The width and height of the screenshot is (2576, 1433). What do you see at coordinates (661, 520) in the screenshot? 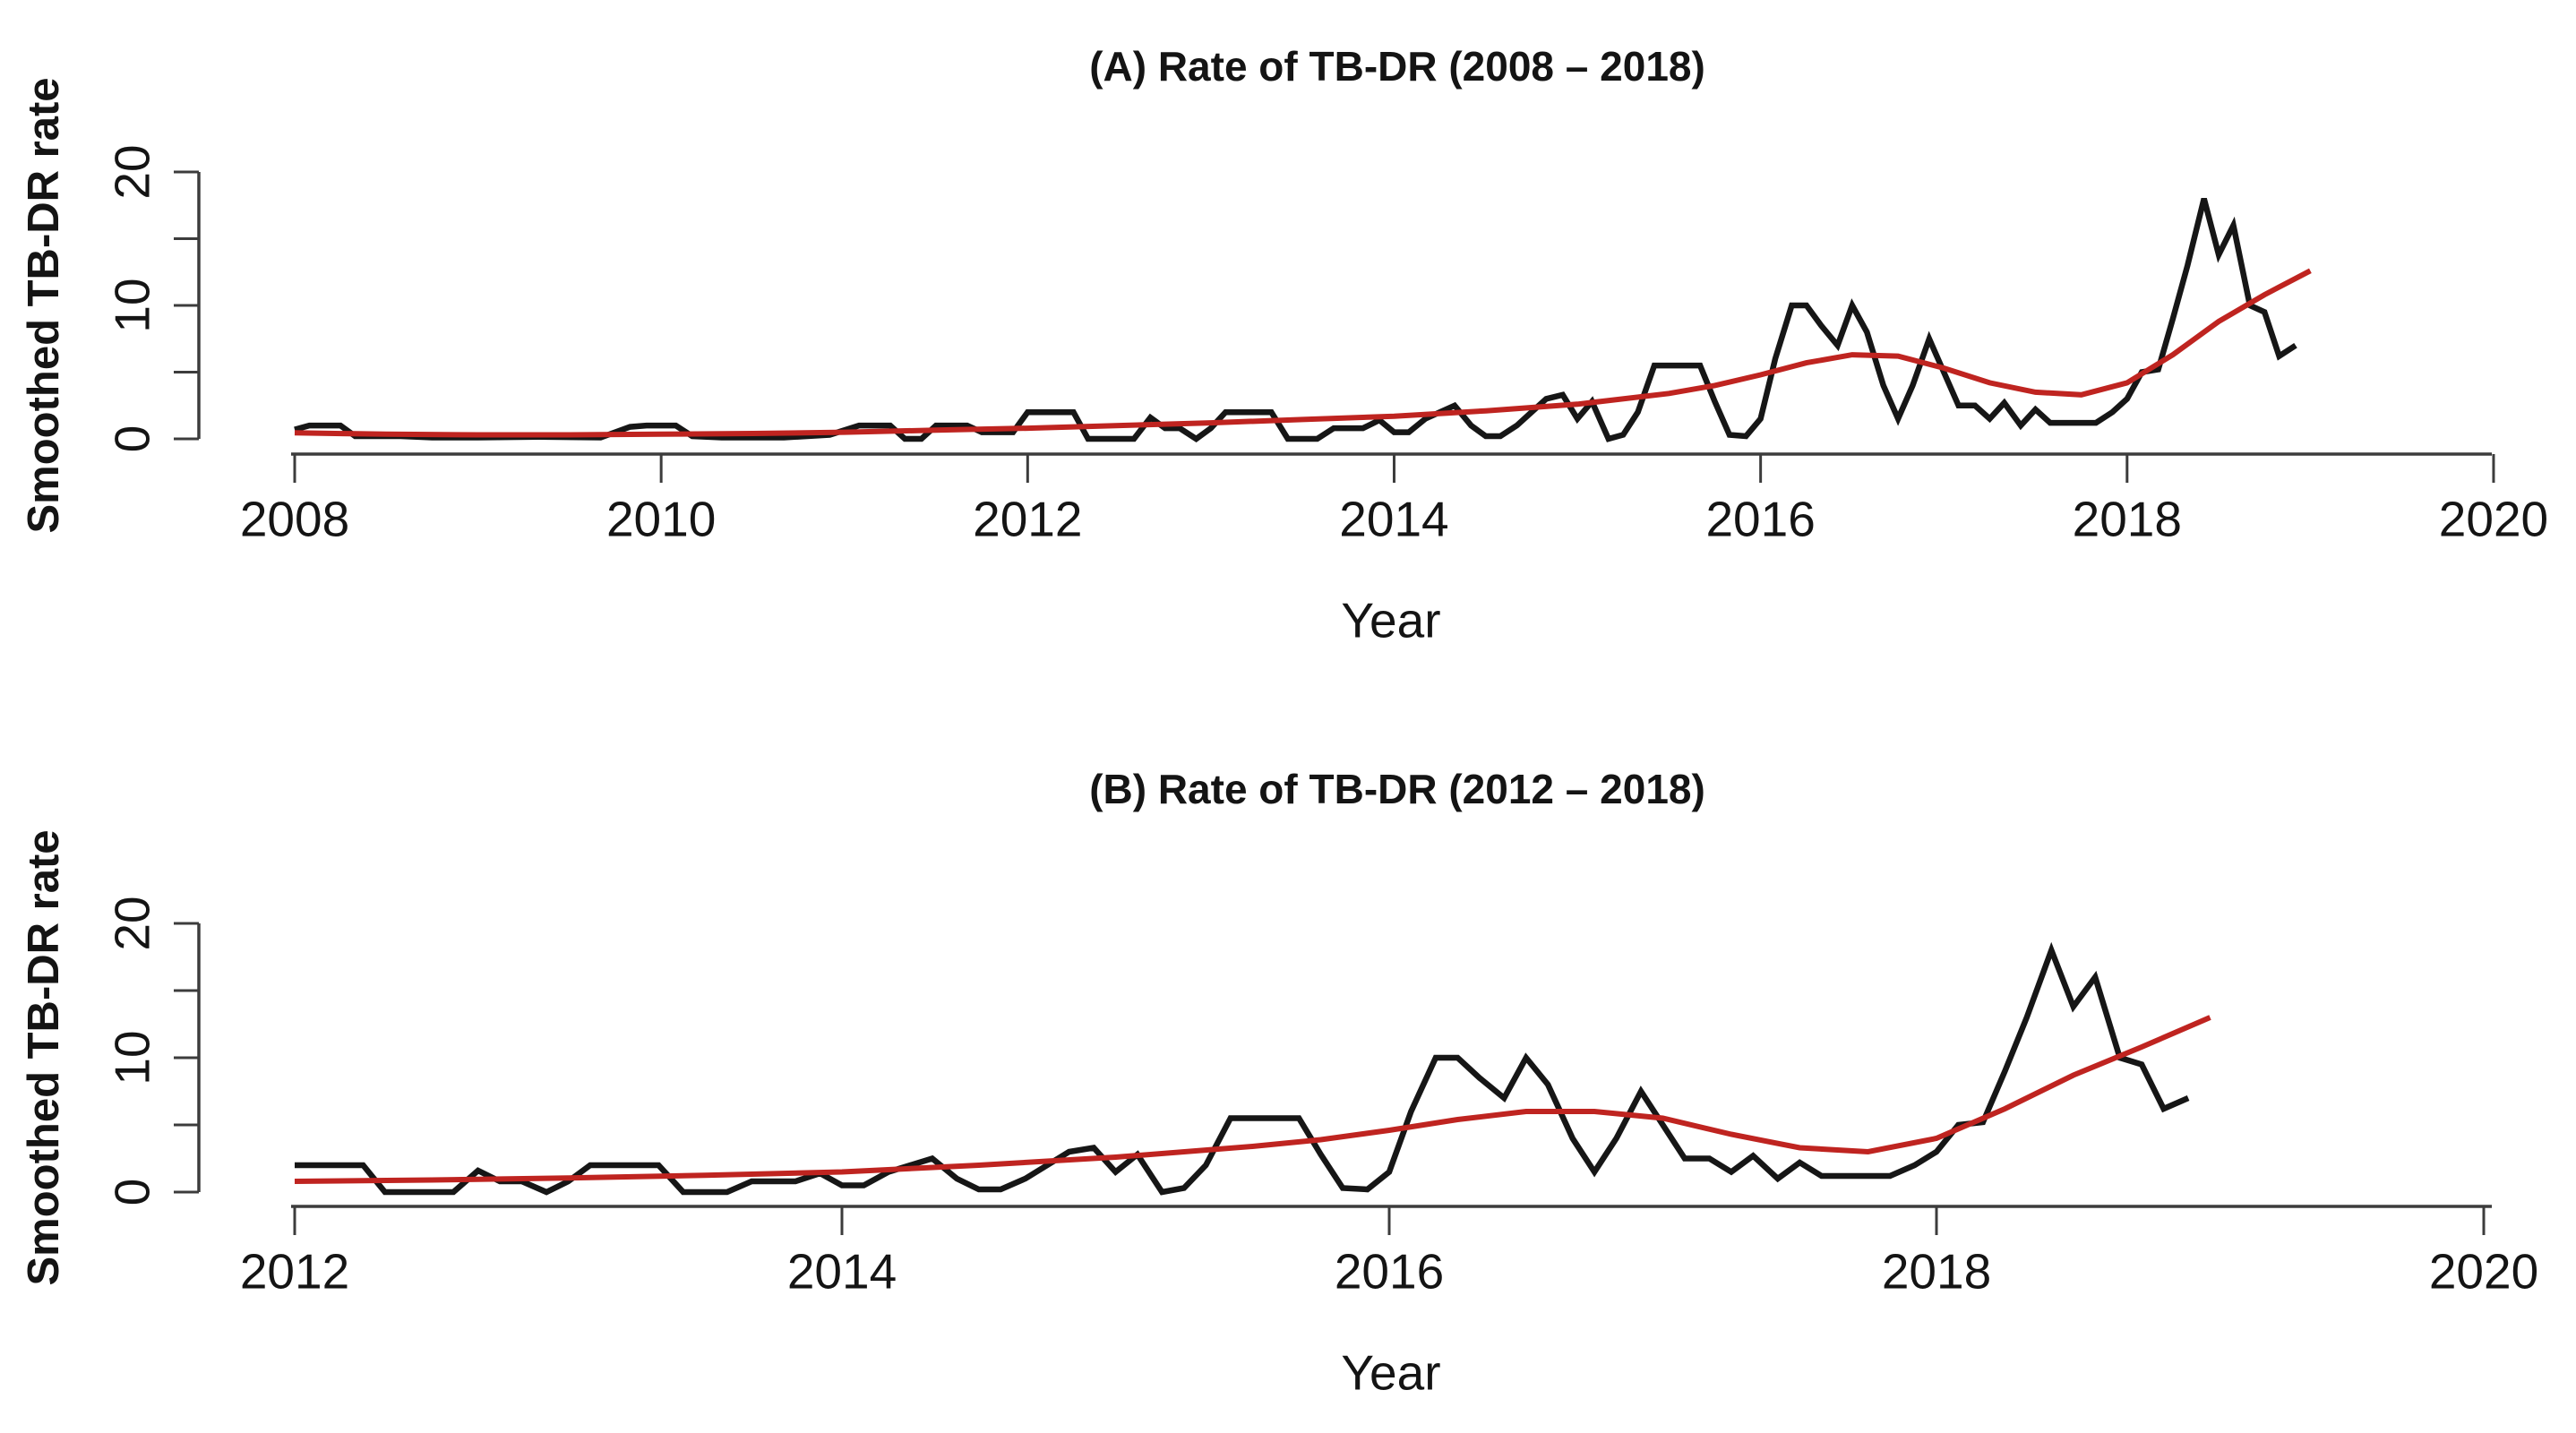
I see `x-tick-label: 2010` at bounding box center [661, 520].